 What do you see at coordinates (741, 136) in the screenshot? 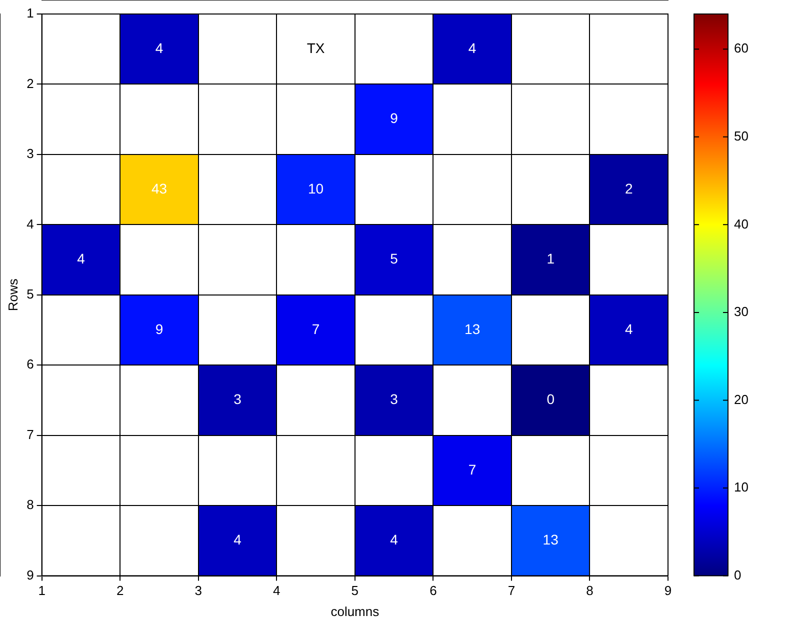
I see `color-bar-label: 50` at bounding box center [741, 136].